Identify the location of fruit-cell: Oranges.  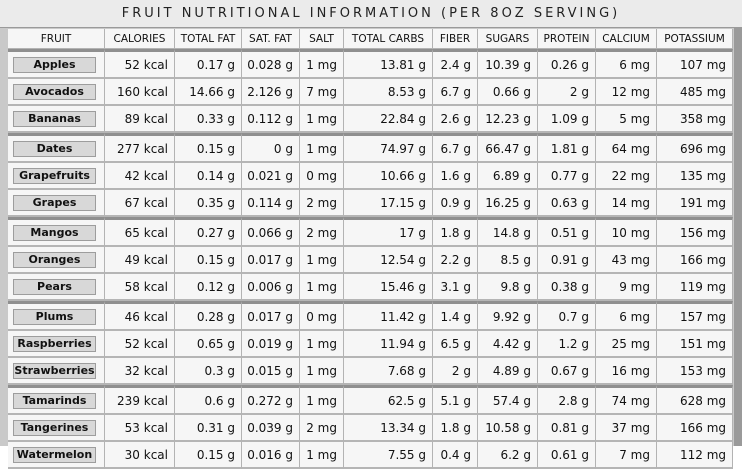
(56, 260).